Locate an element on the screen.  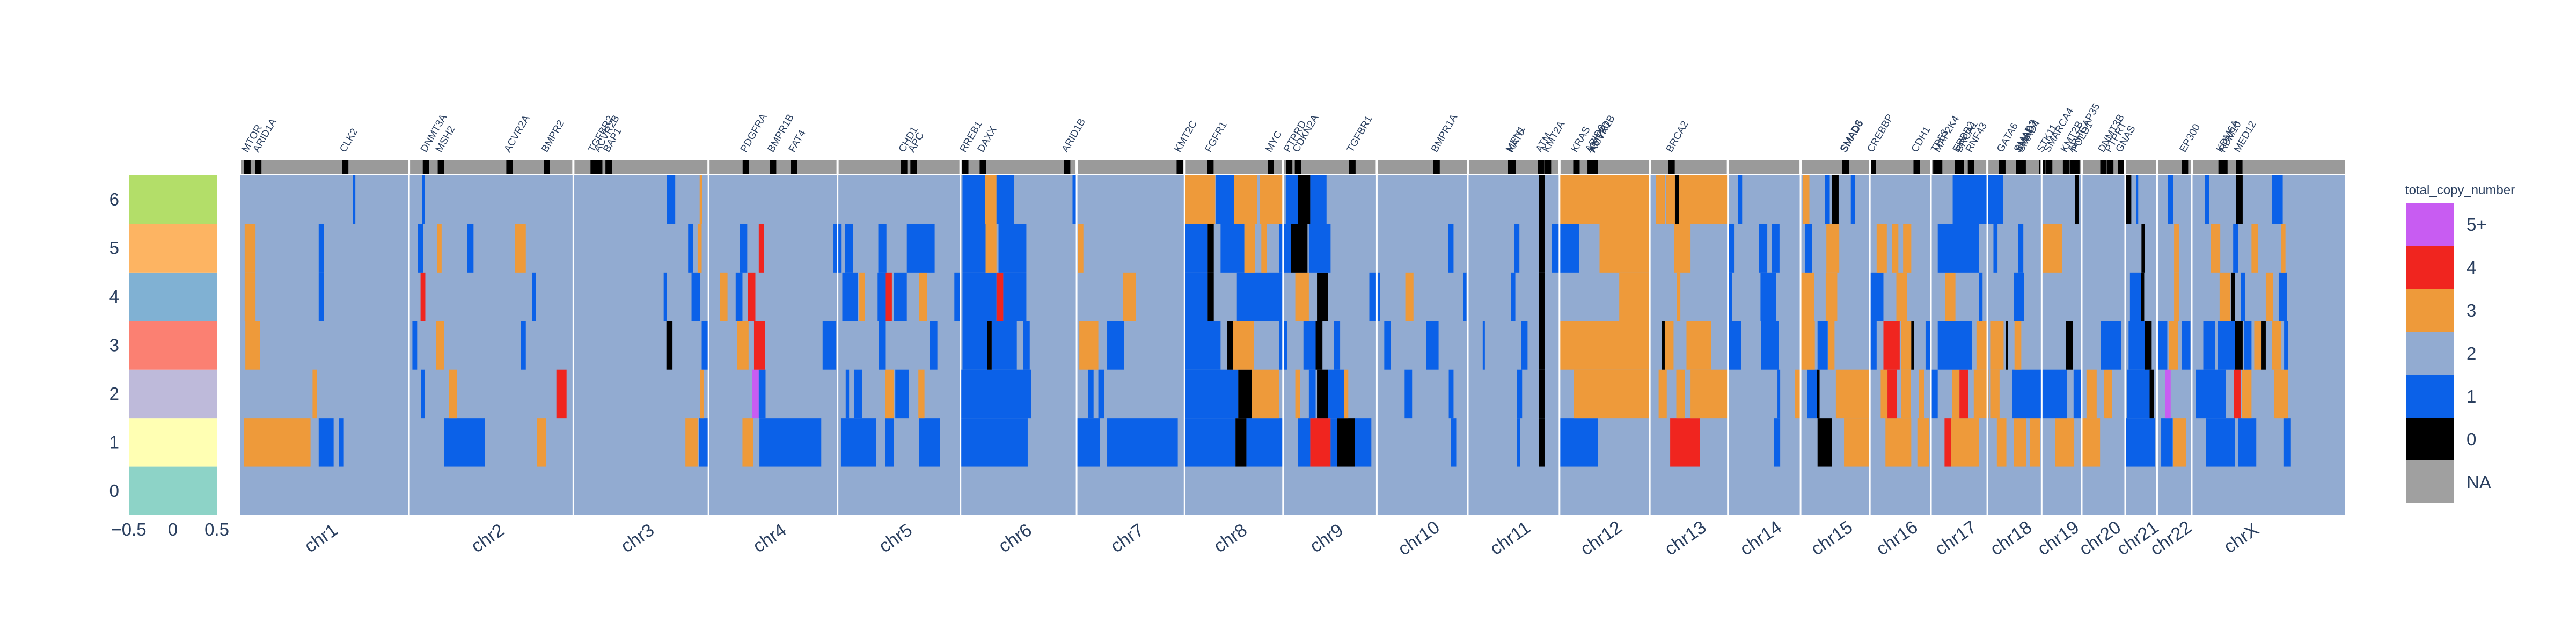
chromosome-label: chr19 is located at coordinates (2058, 538).